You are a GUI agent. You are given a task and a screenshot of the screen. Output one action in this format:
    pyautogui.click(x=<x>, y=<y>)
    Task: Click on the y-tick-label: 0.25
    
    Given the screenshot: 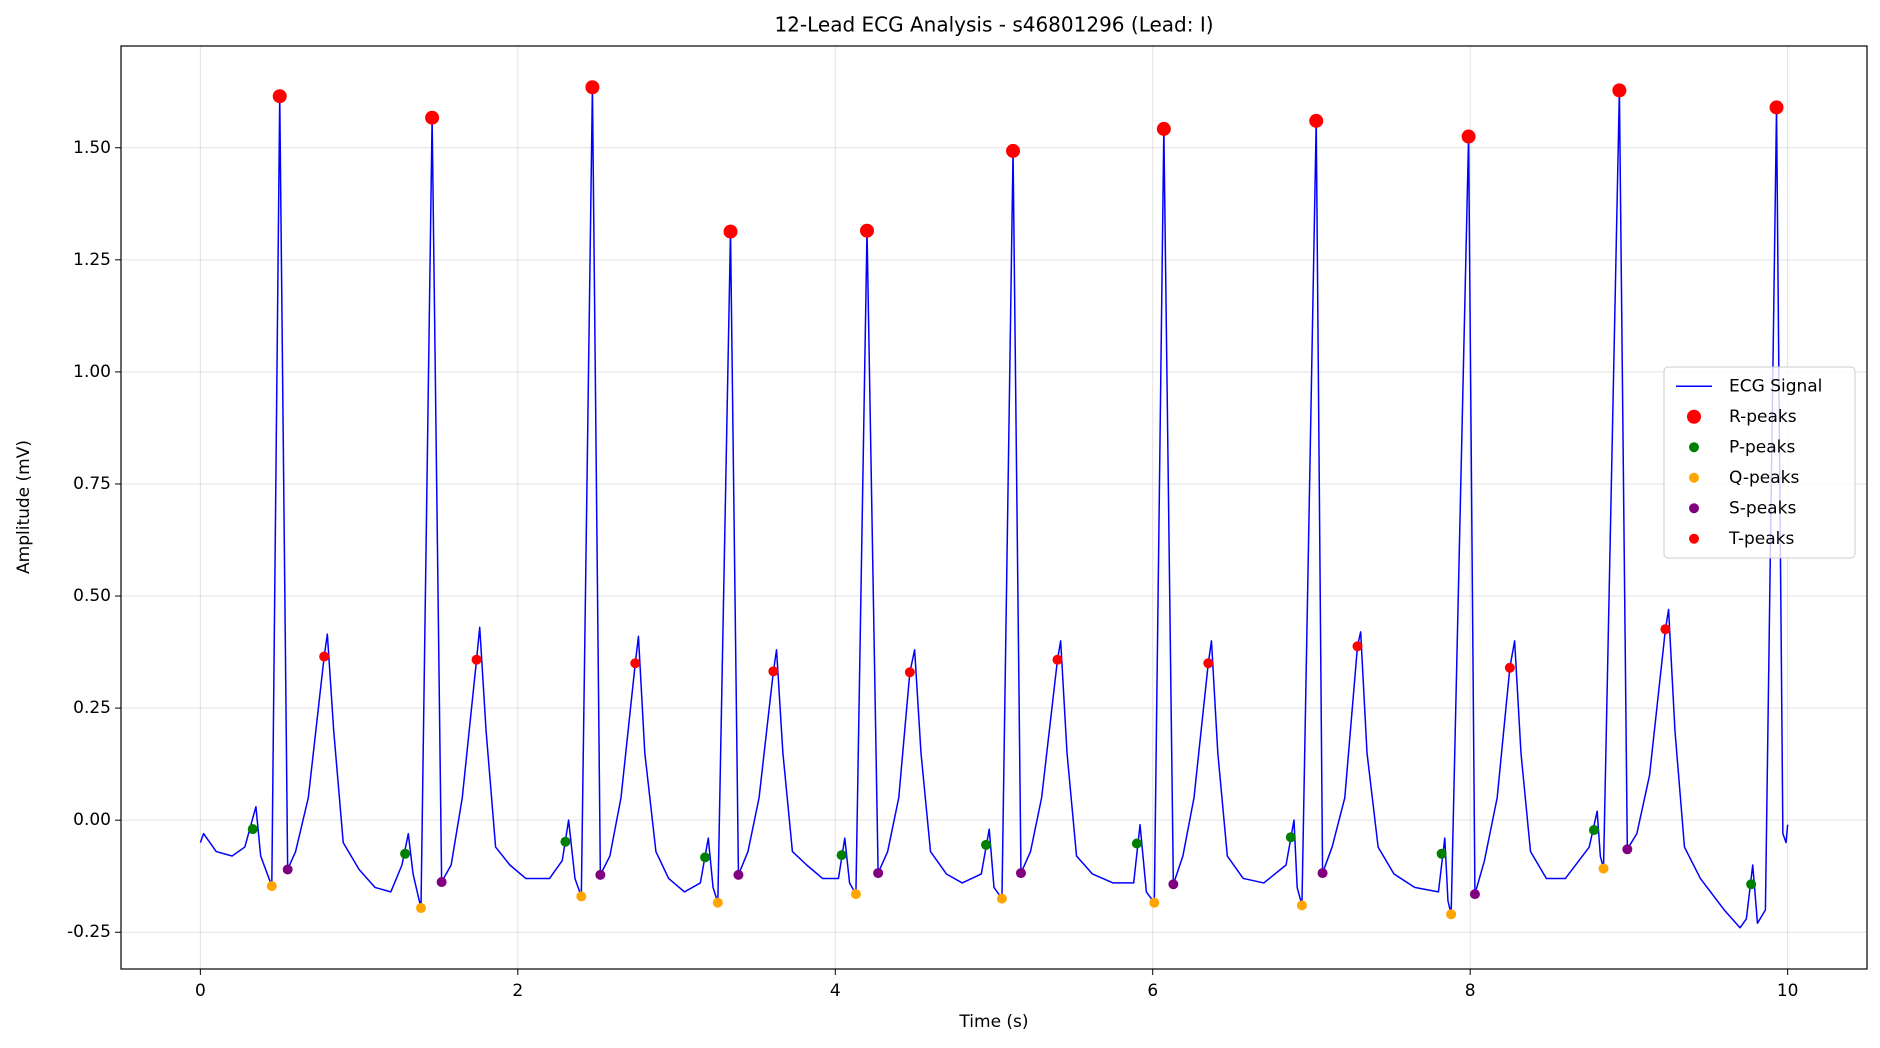 What is the action you would take?
    pyautogui.click(x=92, y=708)
    